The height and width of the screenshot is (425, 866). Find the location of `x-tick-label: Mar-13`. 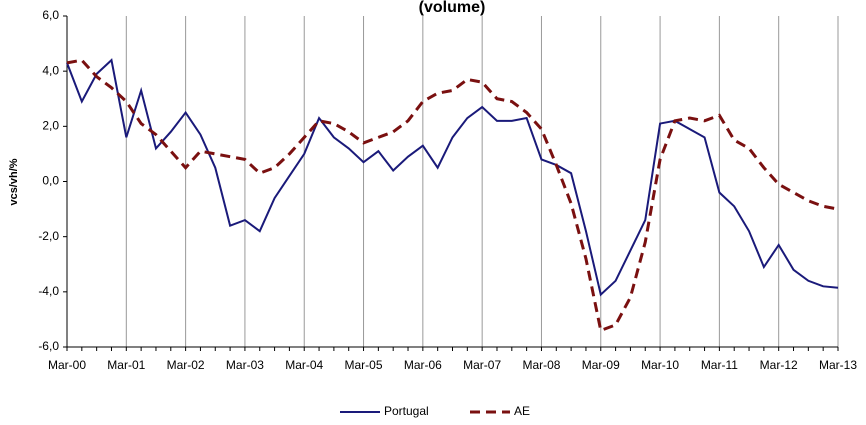

x-tick-label: Mar-13 is located at coordinates (838, 365).